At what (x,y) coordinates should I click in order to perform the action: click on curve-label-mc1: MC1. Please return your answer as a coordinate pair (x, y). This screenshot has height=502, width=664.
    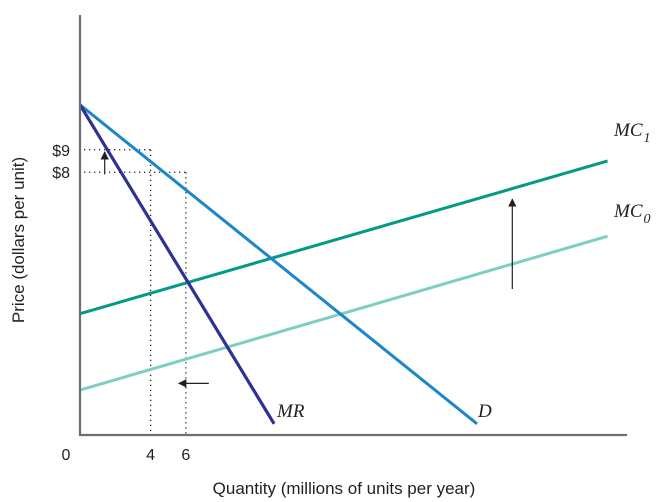
    Looking at the image, I should click on (632, 133).